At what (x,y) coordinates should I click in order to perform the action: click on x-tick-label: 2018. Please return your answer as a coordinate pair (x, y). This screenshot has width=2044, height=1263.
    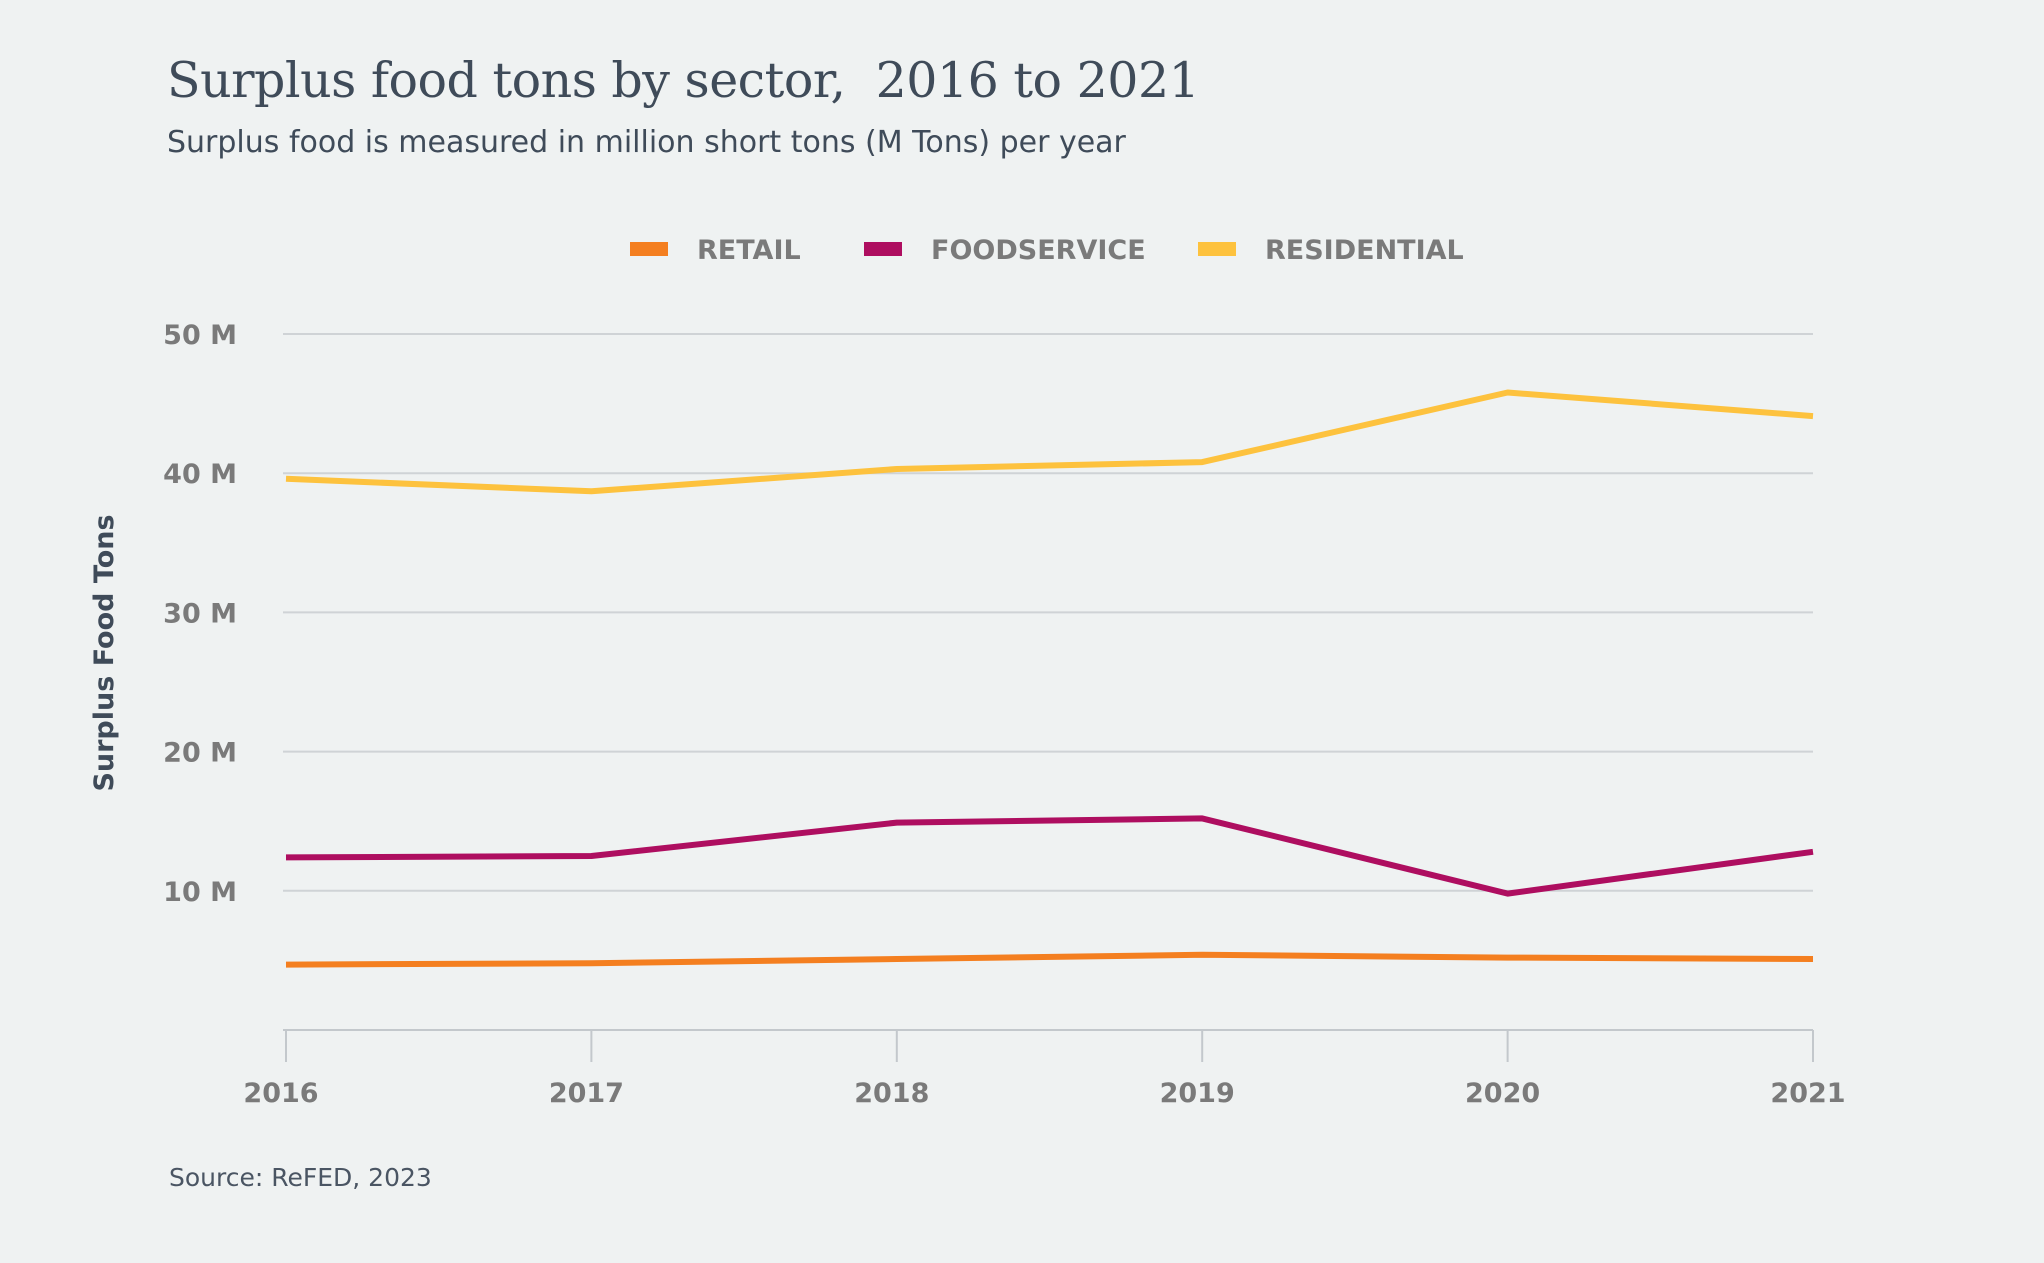
    Looking at the image, I should click on (891, 1093).